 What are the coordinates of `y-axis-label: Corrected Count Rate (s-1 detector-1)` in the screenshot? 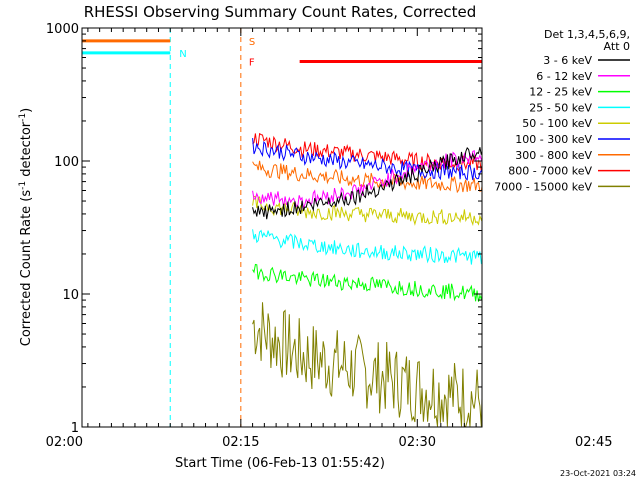 It's located at (26, 227).